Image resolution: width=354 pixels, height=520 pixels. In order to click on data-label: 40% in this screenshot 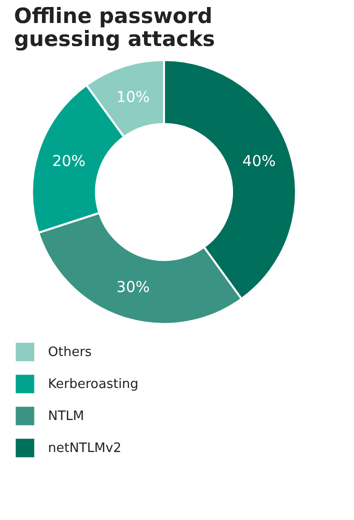, I will do `click(259, 161)`.